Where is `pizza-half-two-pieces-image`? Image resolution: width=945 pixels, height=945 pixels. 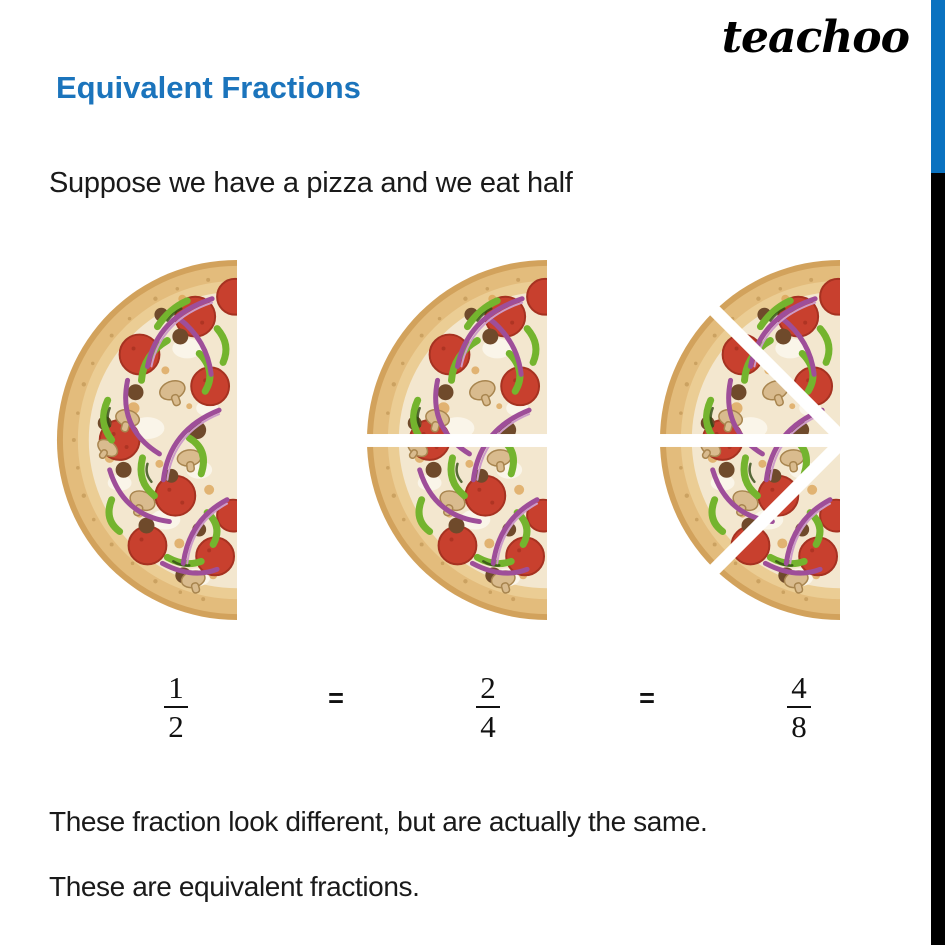 pizza-half-two-pieces-image is located at coordinates (452, 440).